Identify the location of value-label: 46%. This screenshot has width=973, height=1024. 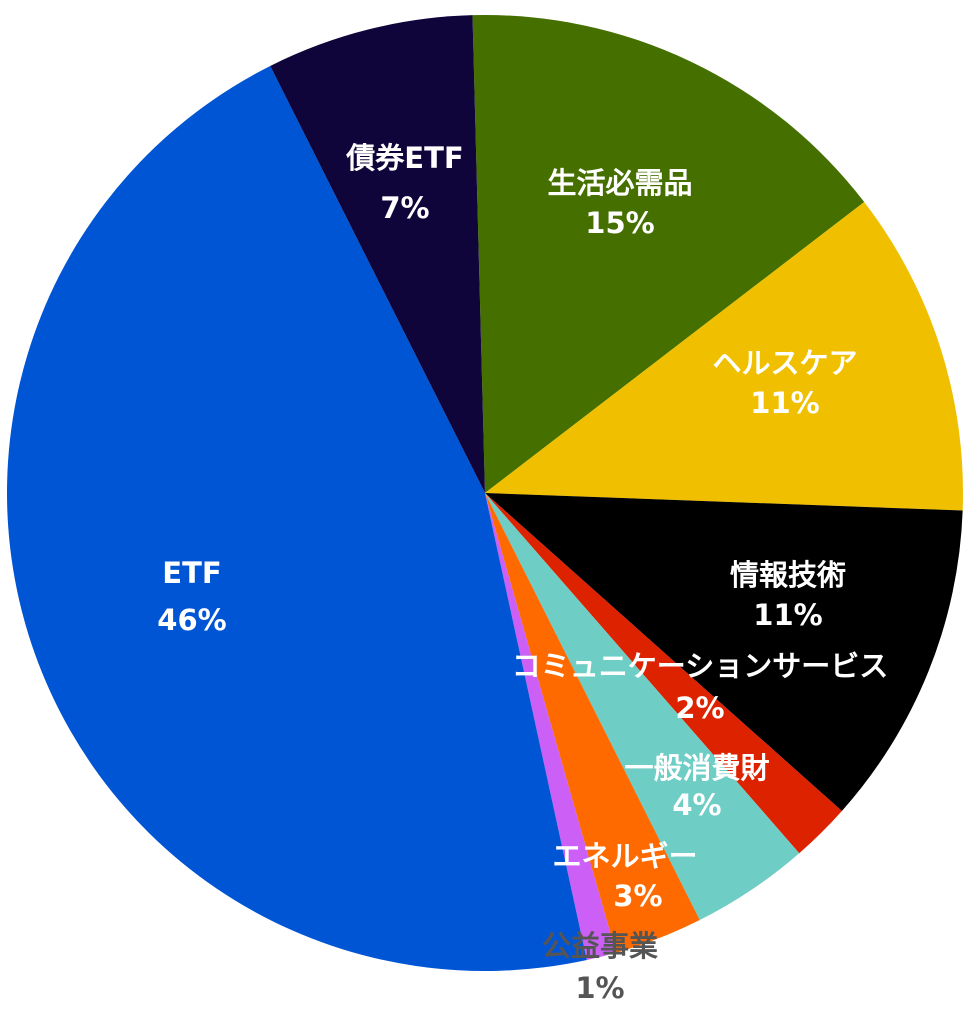
(191, 620).